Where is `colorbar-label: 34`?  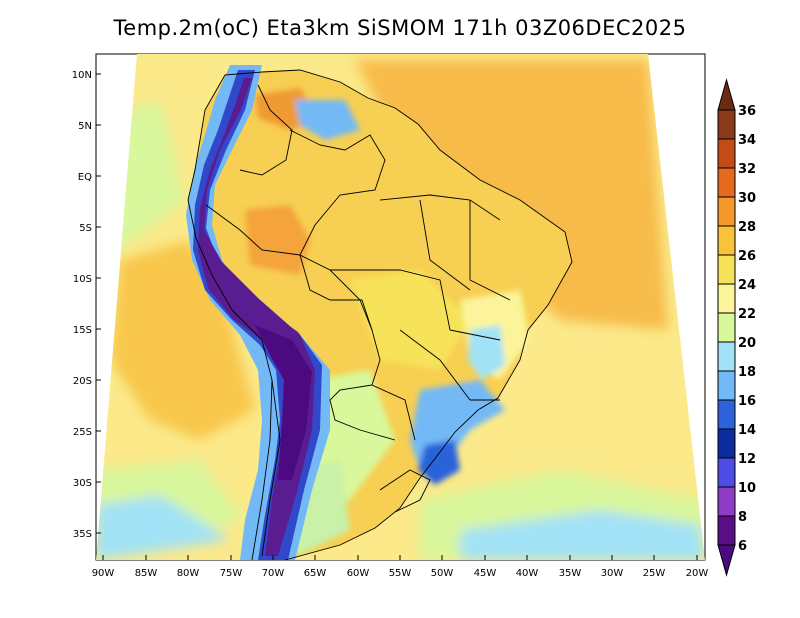
colorbar-label: 34 is located at coordinates (747, 140).